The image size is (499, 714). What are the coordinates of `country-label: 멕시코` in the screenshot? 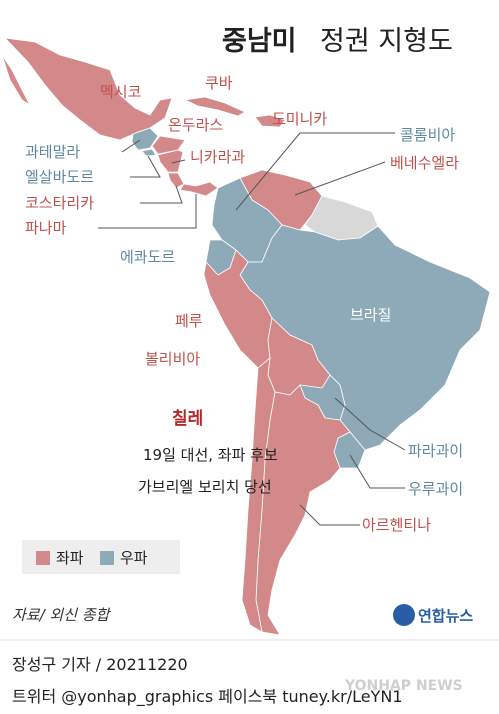 It's located at (120, 92).